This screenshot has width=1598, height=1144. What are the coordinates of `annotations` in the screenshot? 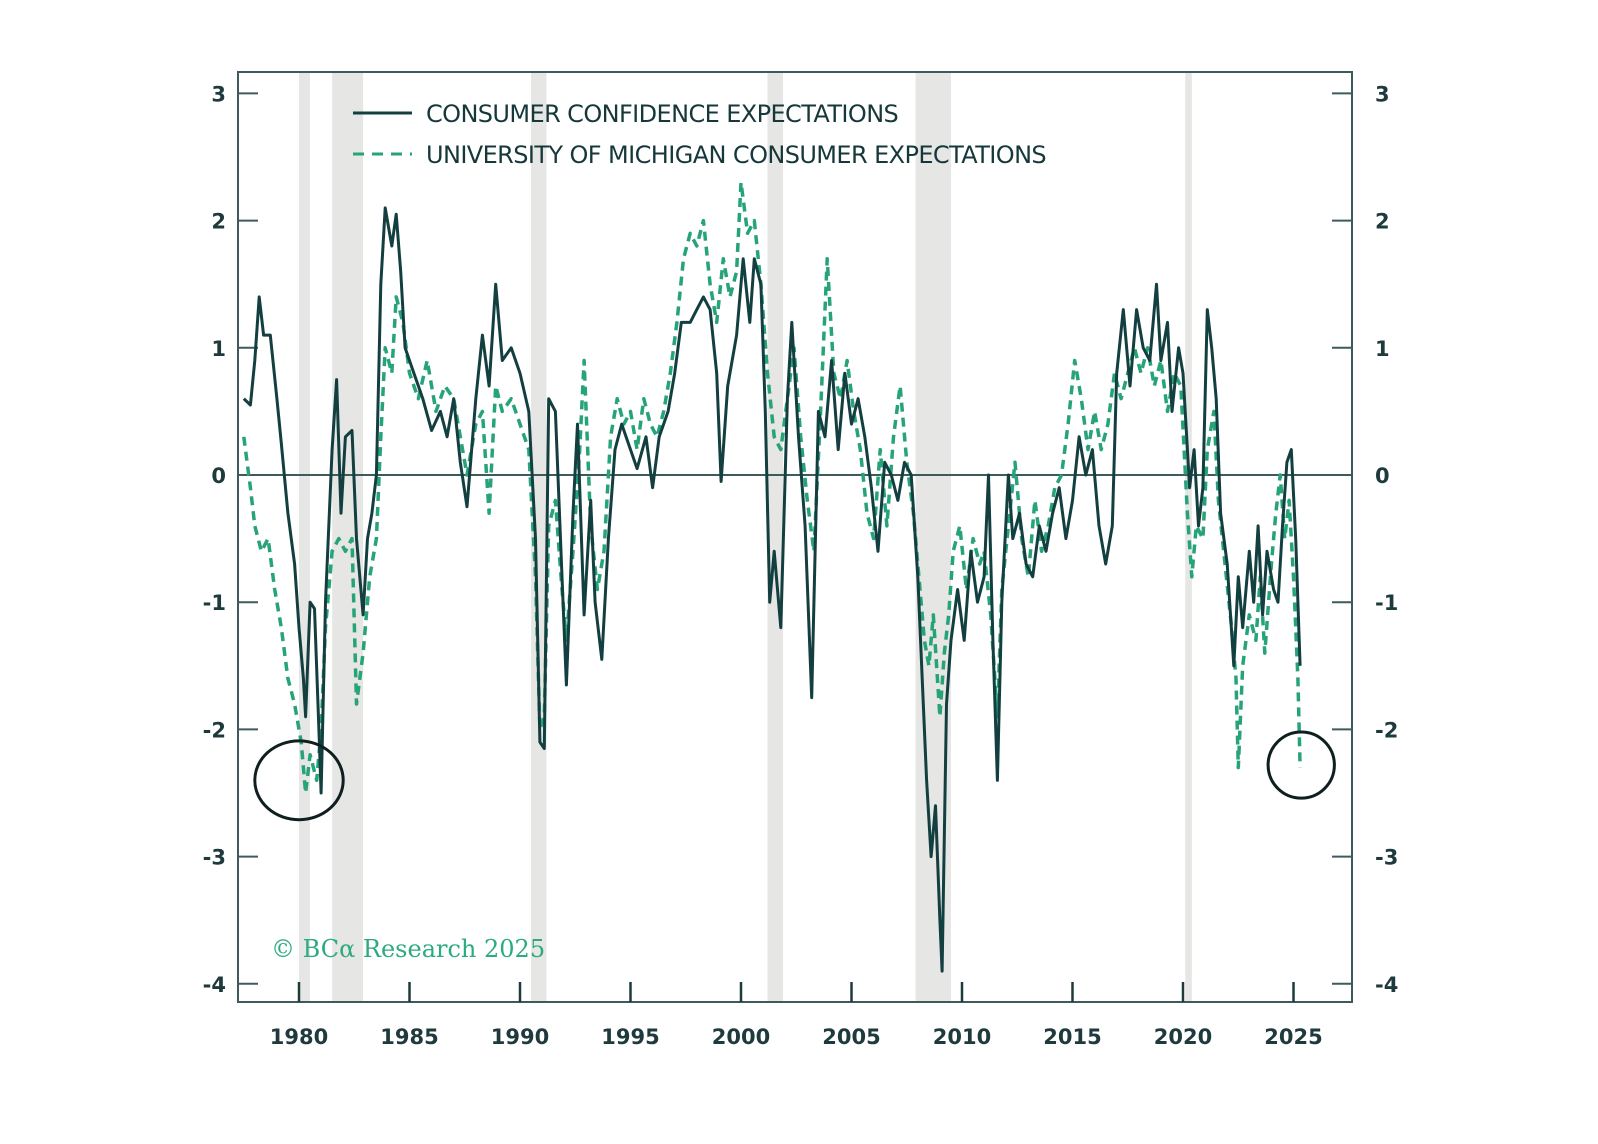 It's located at (794, 776).